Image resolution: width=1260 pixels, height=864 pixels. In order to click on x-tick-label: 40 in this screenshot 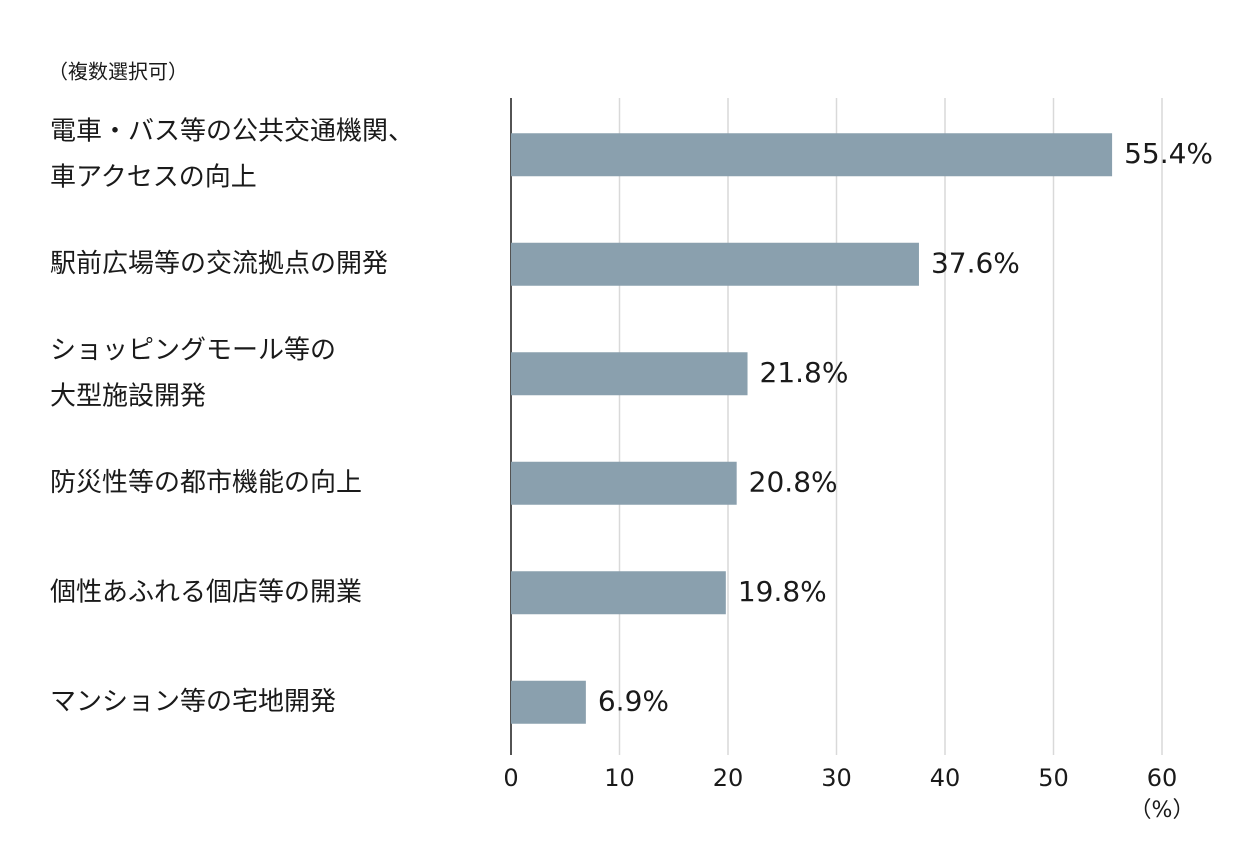, I will do `click(945, 778)`.